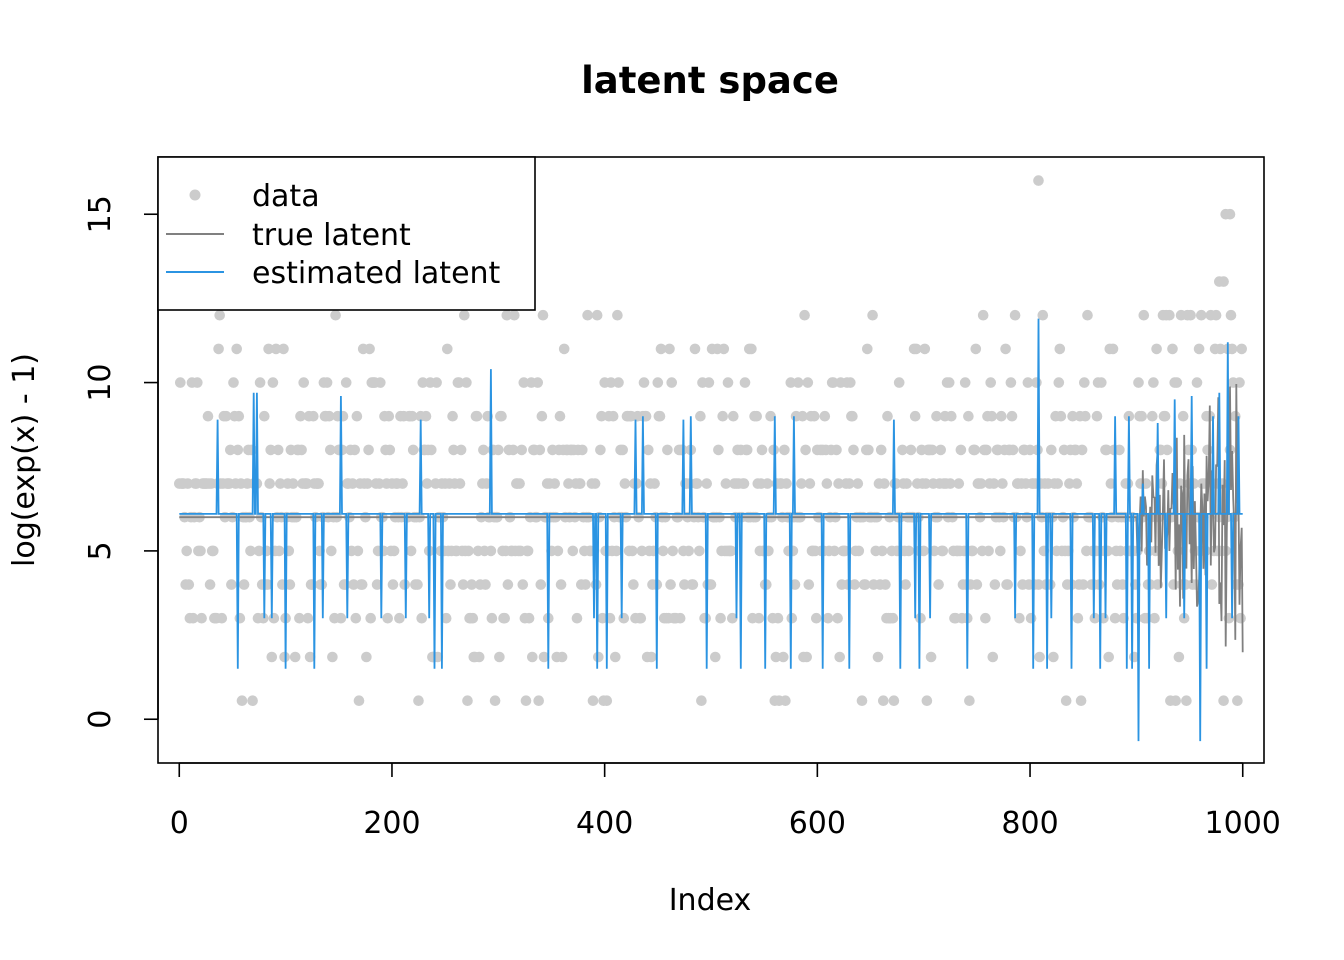 The height and width of the screenshot is (960, 1344). I want to click on x-tick-label: 0, so click(179, 823).